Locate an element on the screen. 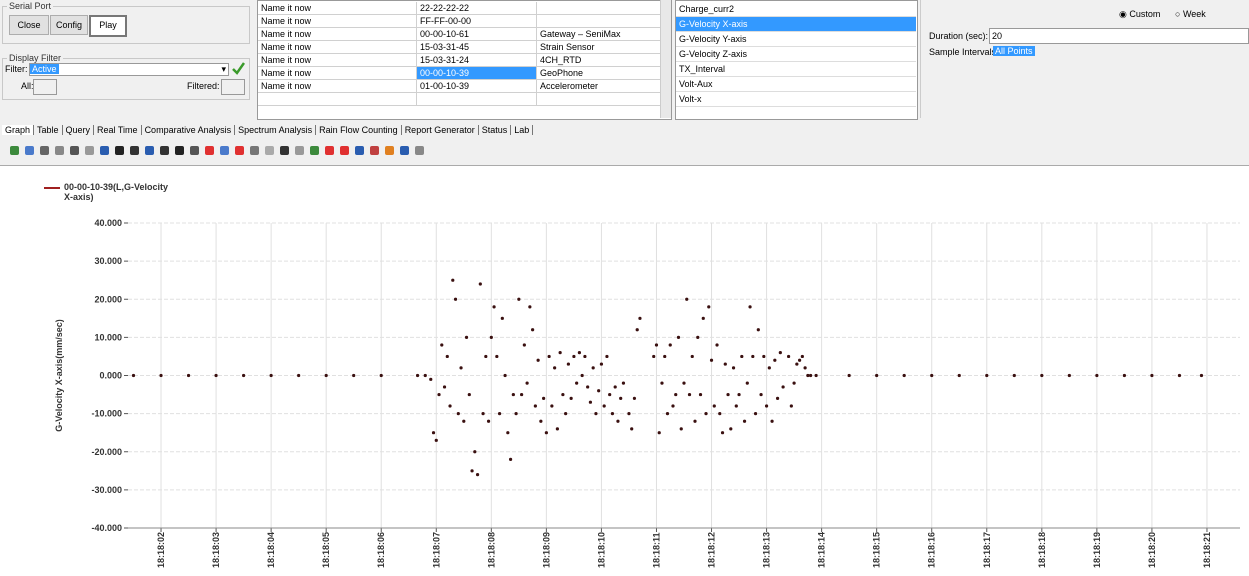 This screenshot has width=1249, height=576. radio-week: ○ Week is located at coordinates (1190, 14).